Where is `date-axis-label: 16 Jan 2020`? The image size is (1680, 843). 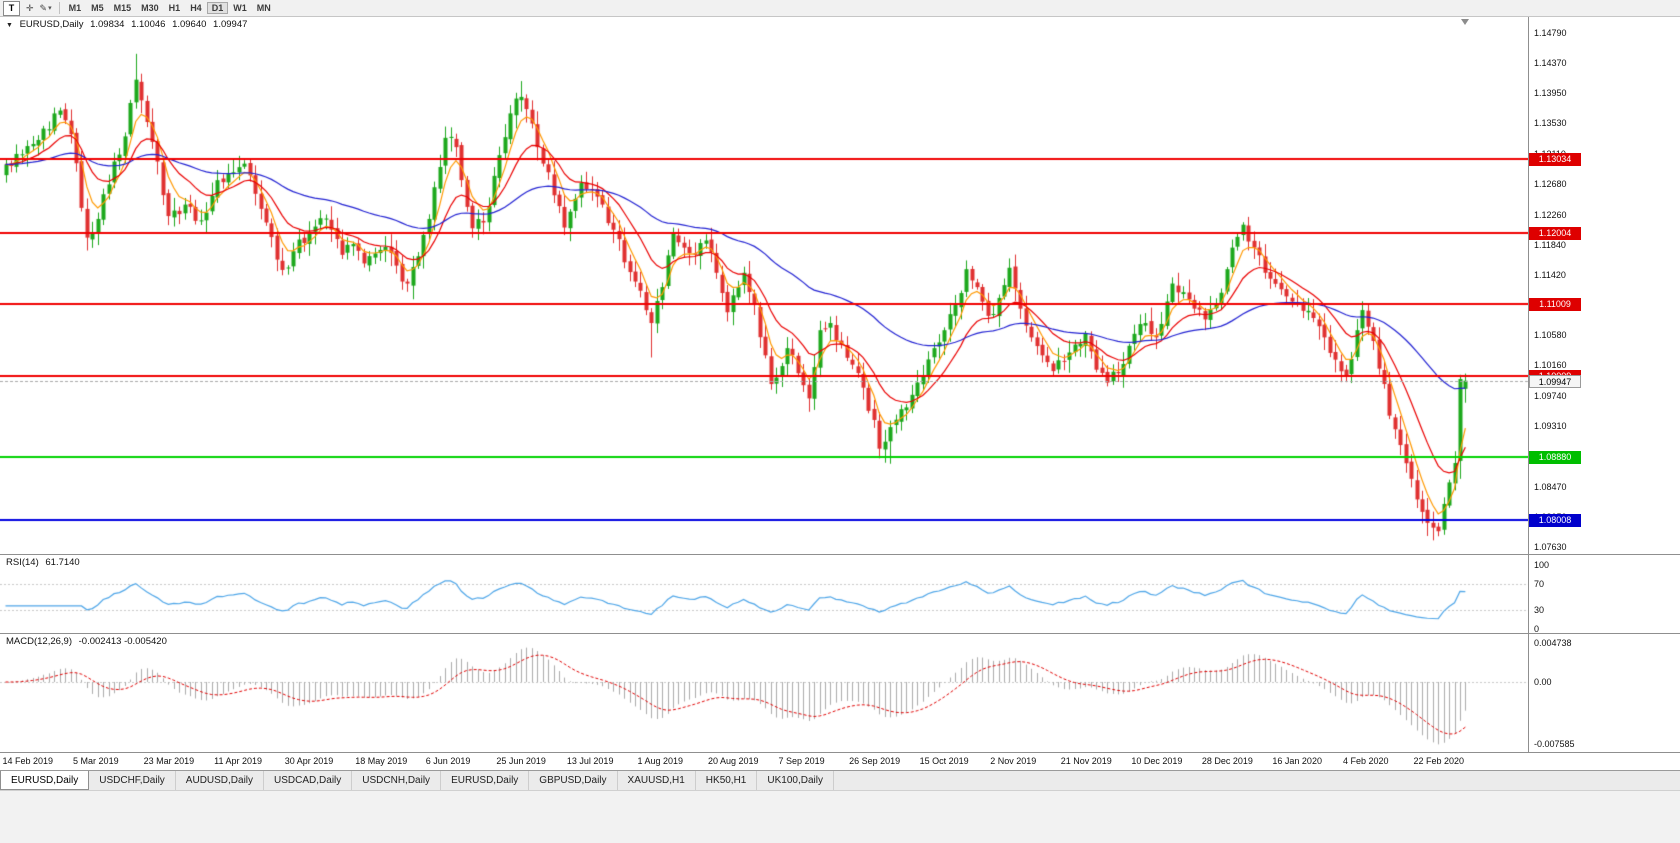
date-axis-label: 16 Jan 2020 is located at coordinates (1297, 761).